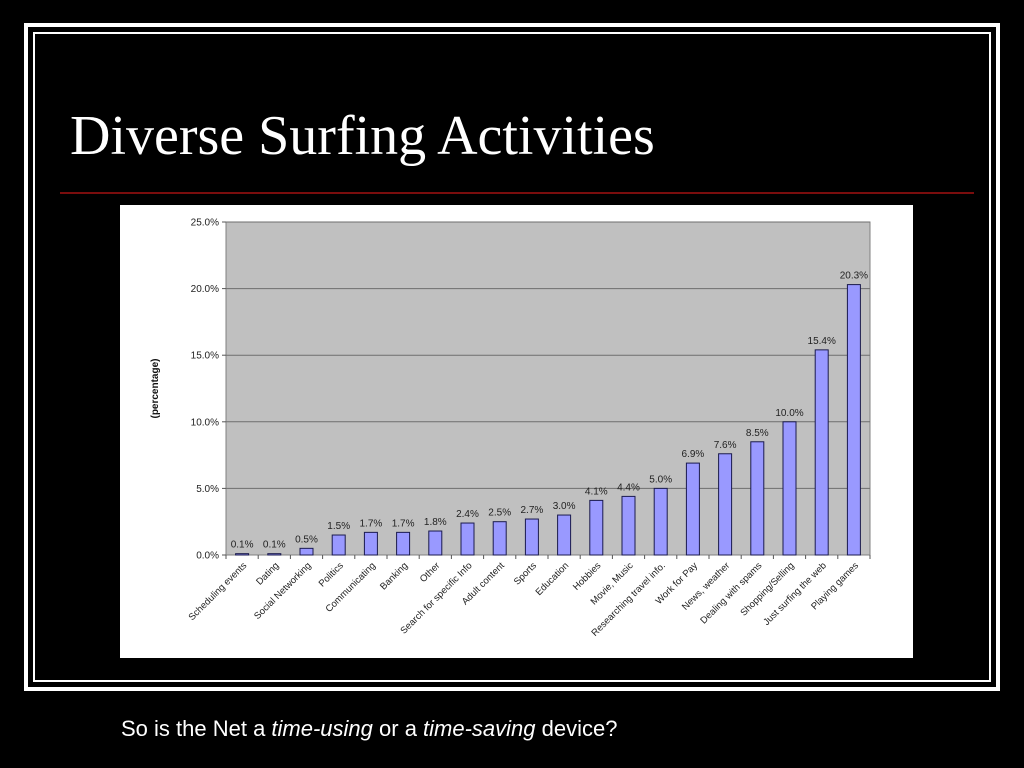 This screenshot has height=768, width=1024. I want to click on x-tick-label: Dating, so click(267, 573).